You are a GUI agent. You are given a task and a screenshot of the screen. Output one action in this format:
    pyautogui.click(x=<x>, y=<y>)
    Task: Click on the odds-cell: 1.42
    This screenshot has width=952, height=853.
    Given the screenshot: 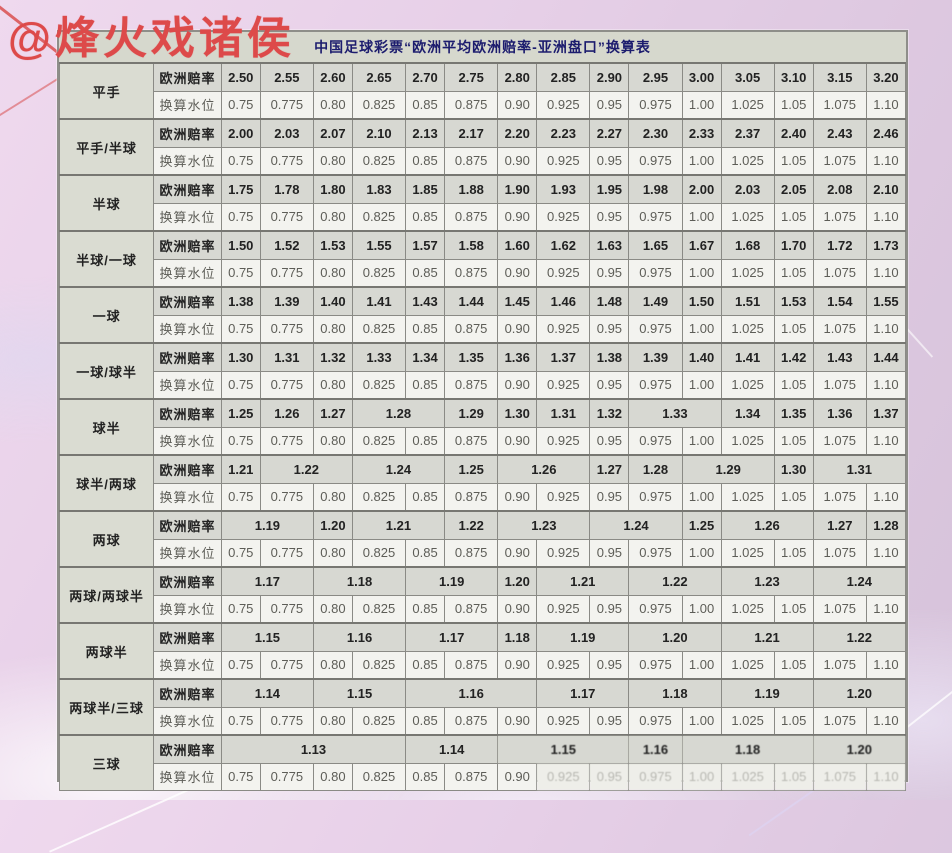 What is the action you would take?
    pyautogui.click(x=793, y=357)
    